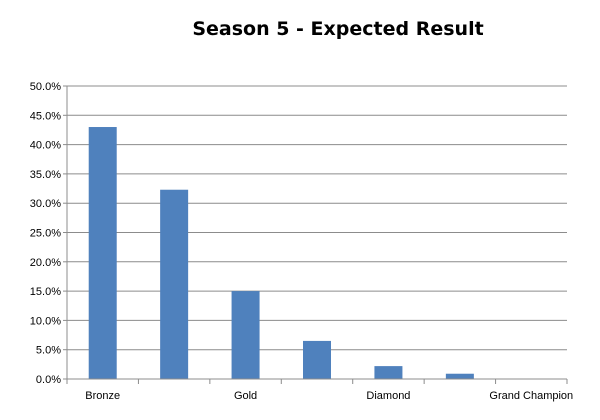 The width and height of the screenshot is (600, 420). I want to click on y-tick-label: 50.0%, so click(45, 87).